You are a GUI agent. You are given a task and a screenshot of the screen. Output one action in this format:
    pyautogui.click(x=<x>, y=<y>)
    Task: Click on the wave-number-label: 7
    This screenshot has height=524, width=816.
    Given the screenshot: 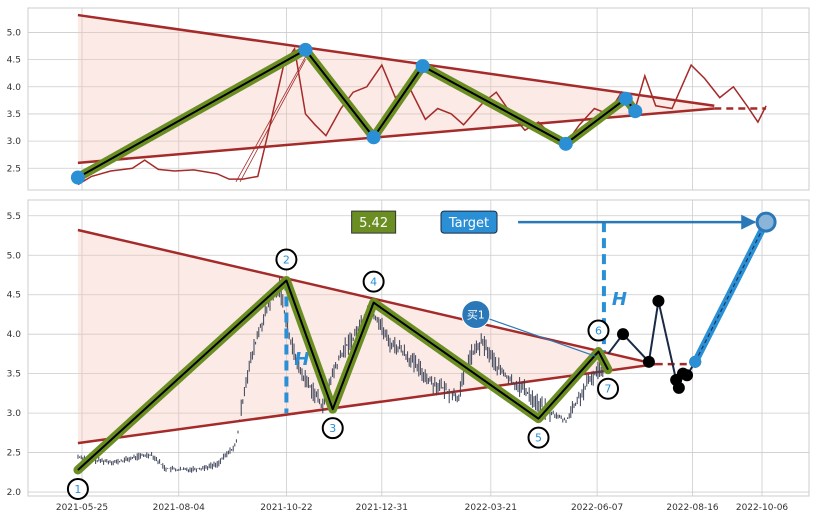 What is the action you would take?
    pyautogui.click(x=608, y=389)
    